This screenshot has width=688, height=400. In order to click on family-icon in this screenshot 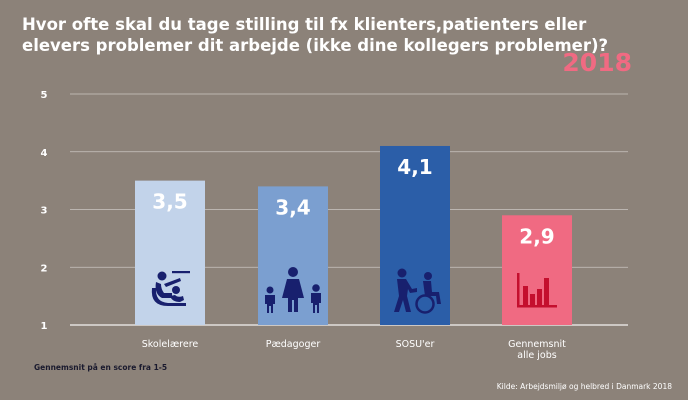, I will do `click(293, 290)`.